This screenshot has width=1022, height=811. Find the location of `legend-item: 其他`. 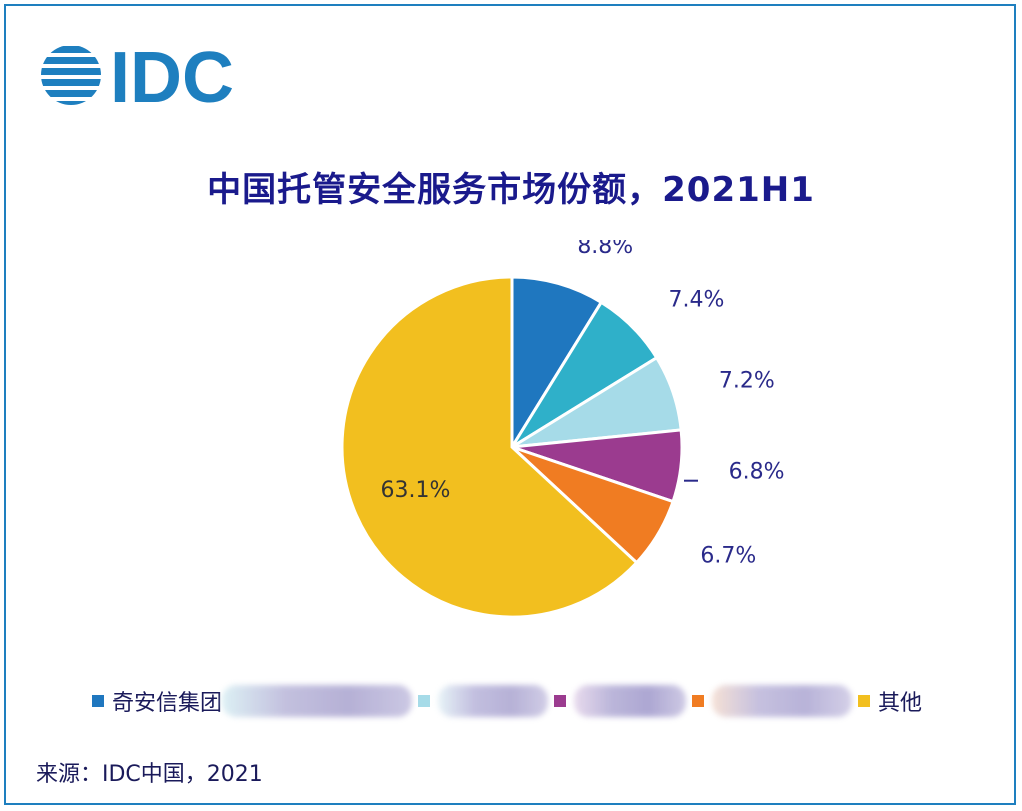

legend-item: 其他 is located at coordinates (890, 701).